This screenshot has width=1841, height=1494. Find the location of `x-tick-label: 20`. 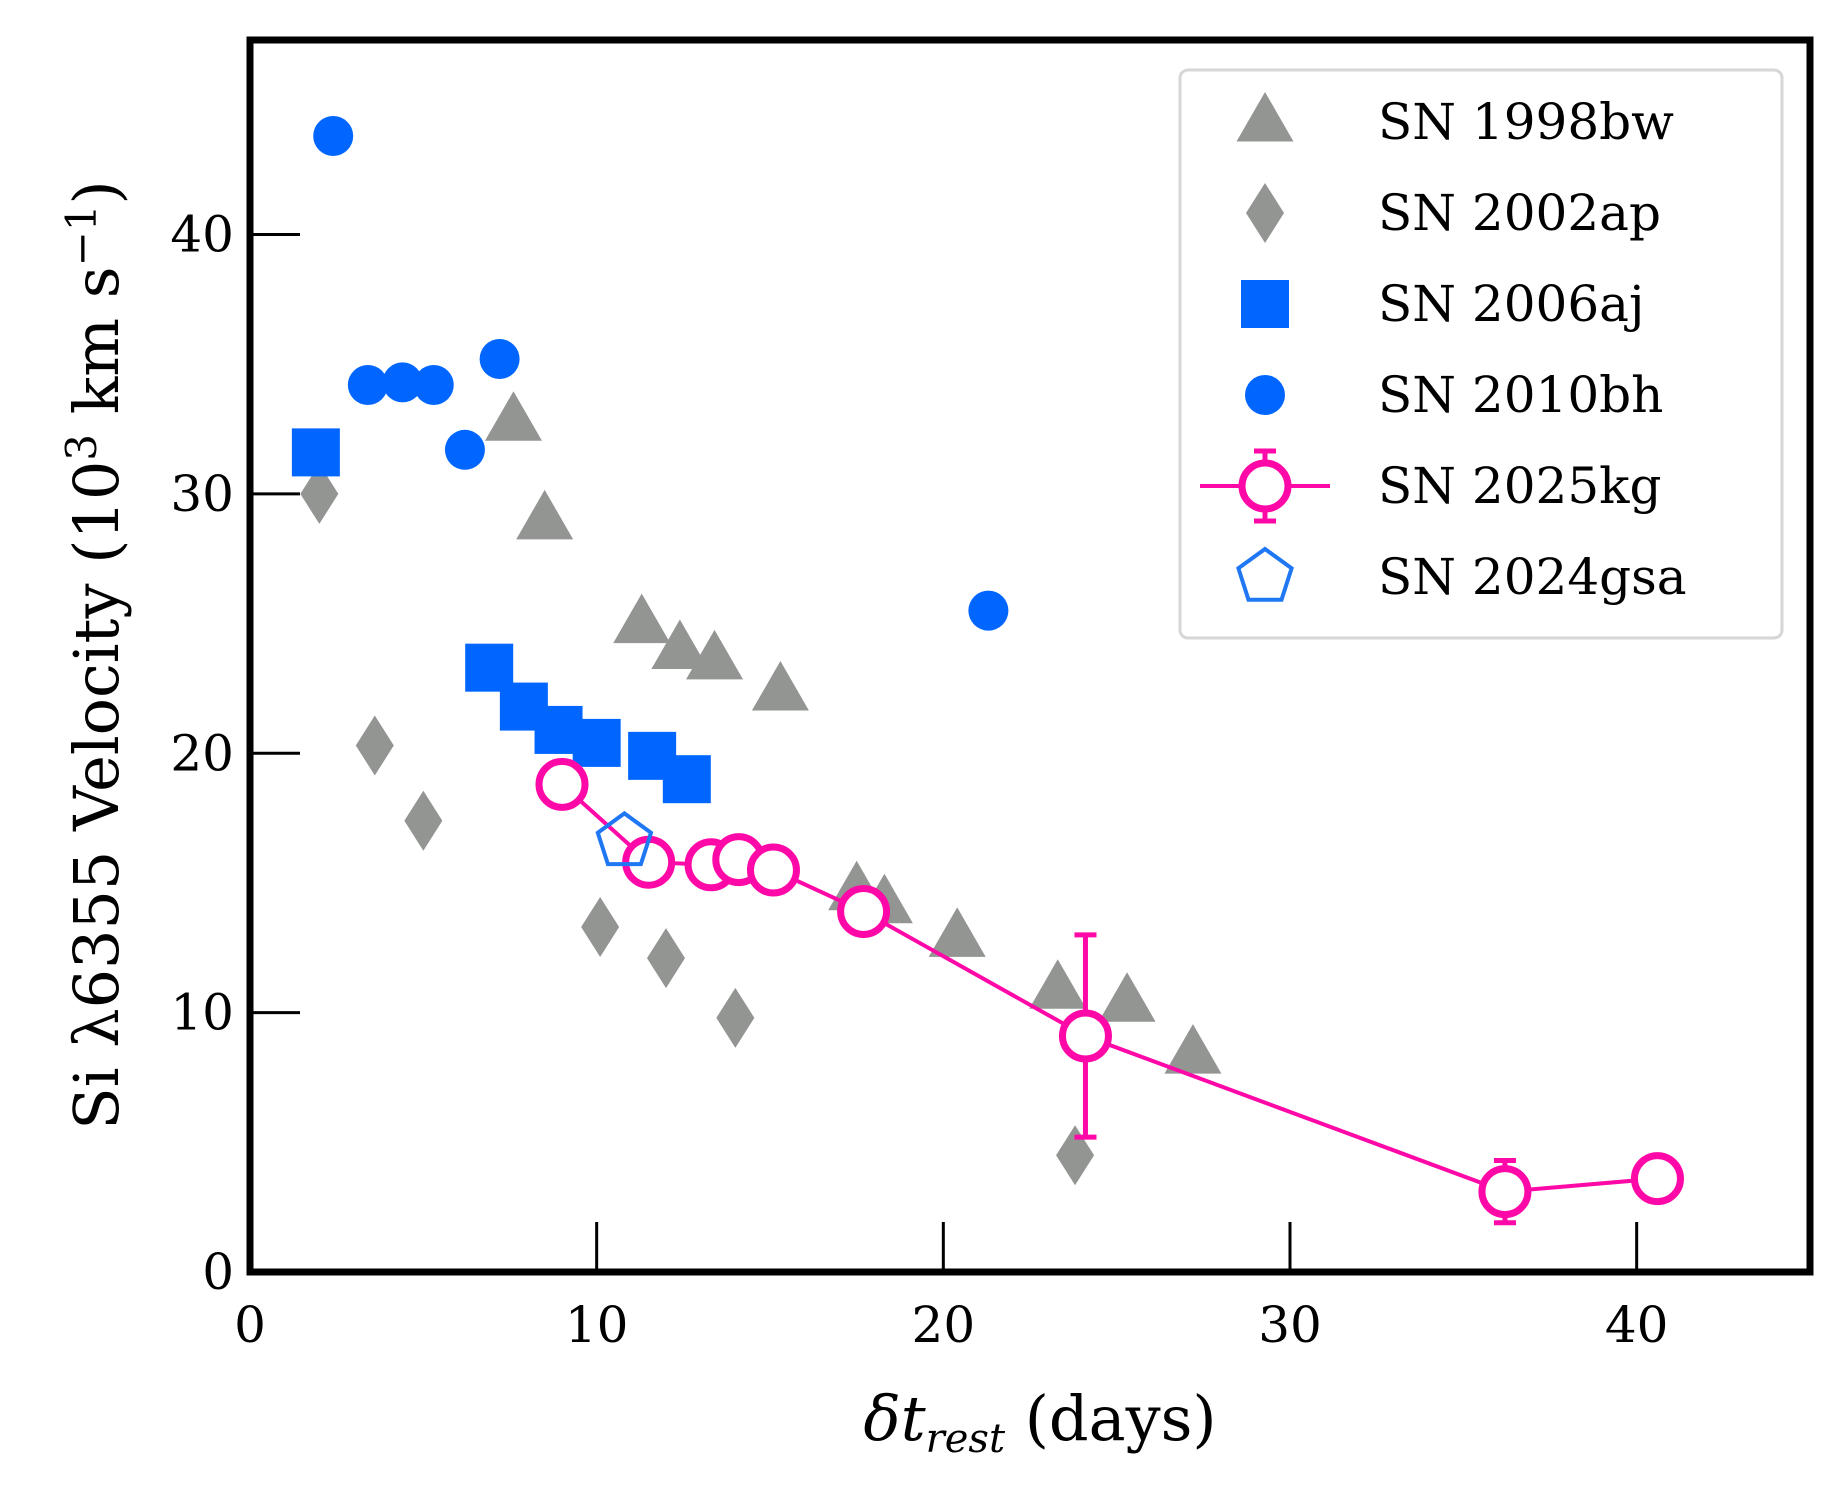

x-tick-label: 20 is located at coordinates (944, 1325).